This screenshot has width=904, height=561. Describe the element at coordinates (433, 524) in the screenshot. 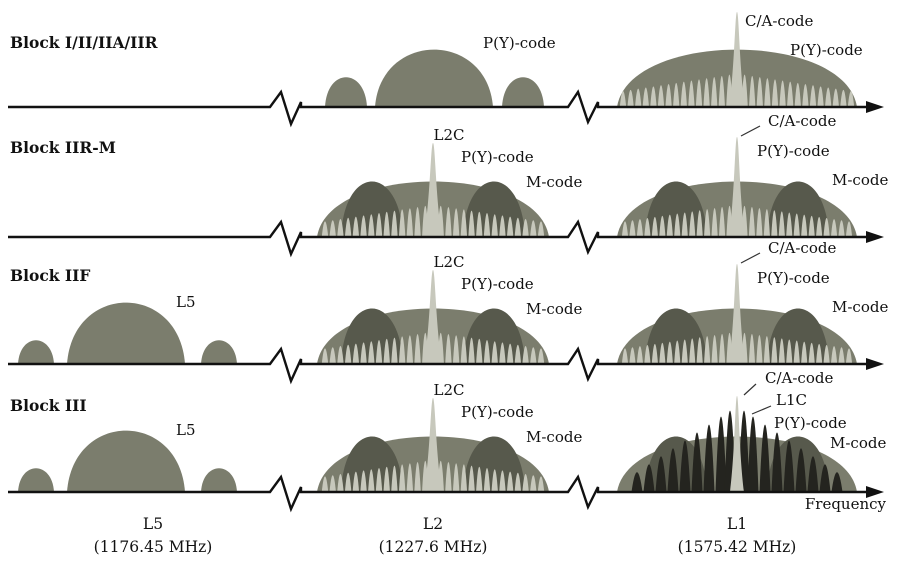

I see `band-name-l2: L2` at that location.